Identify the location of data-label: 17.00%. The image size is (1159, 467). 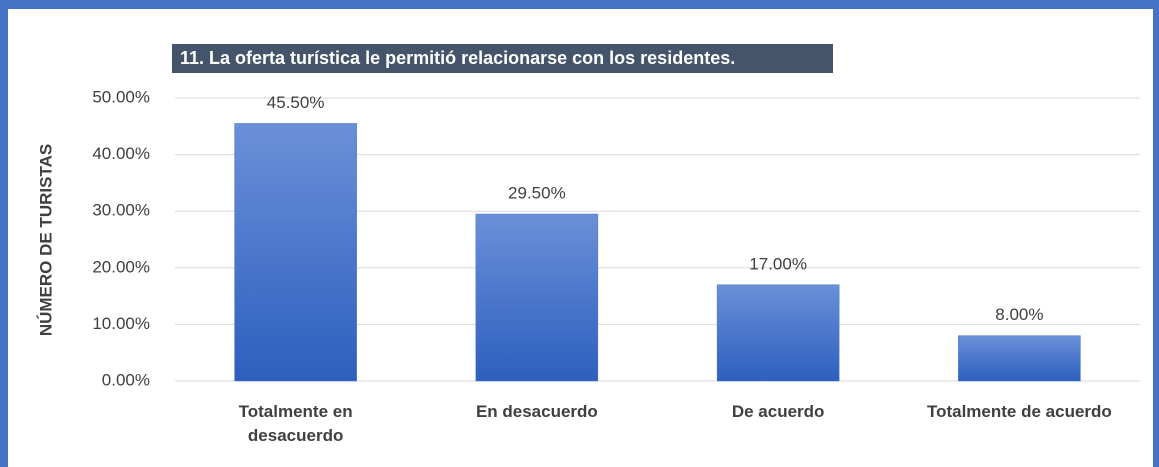
(778, 263).